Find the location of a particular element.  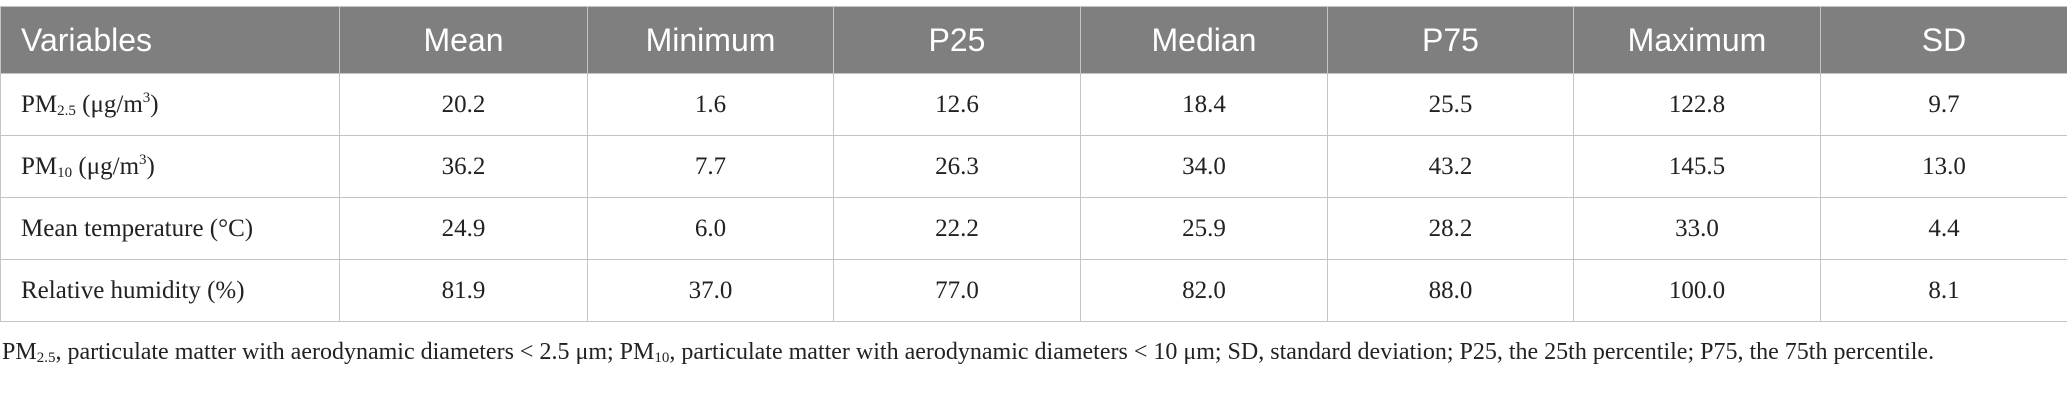

value-cell: 25.5 is located at coordinates (1450, 104).